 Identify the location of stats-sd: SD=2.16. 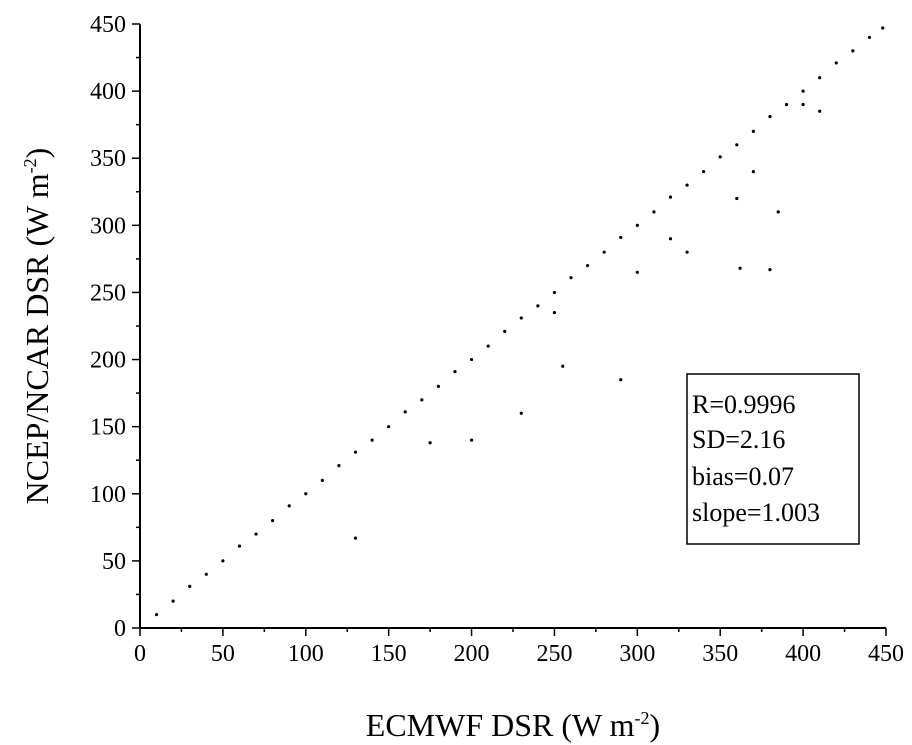
(738, 439).